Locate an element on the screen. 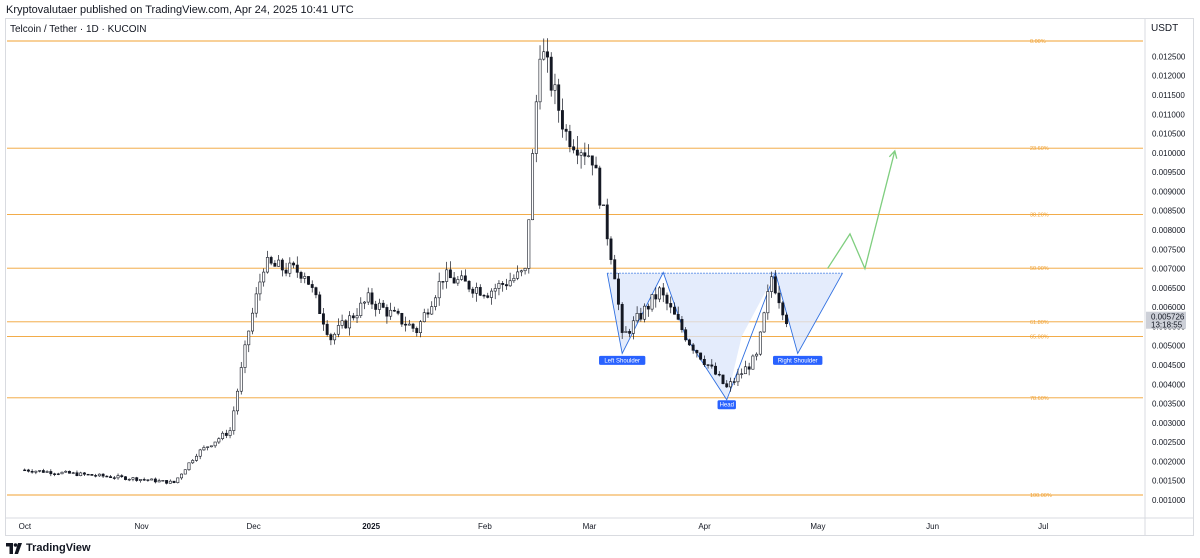 The height and width of the screenshot is (558, 1200). price-tick-label: 0.003000 is located at coordinates (1169, 423).